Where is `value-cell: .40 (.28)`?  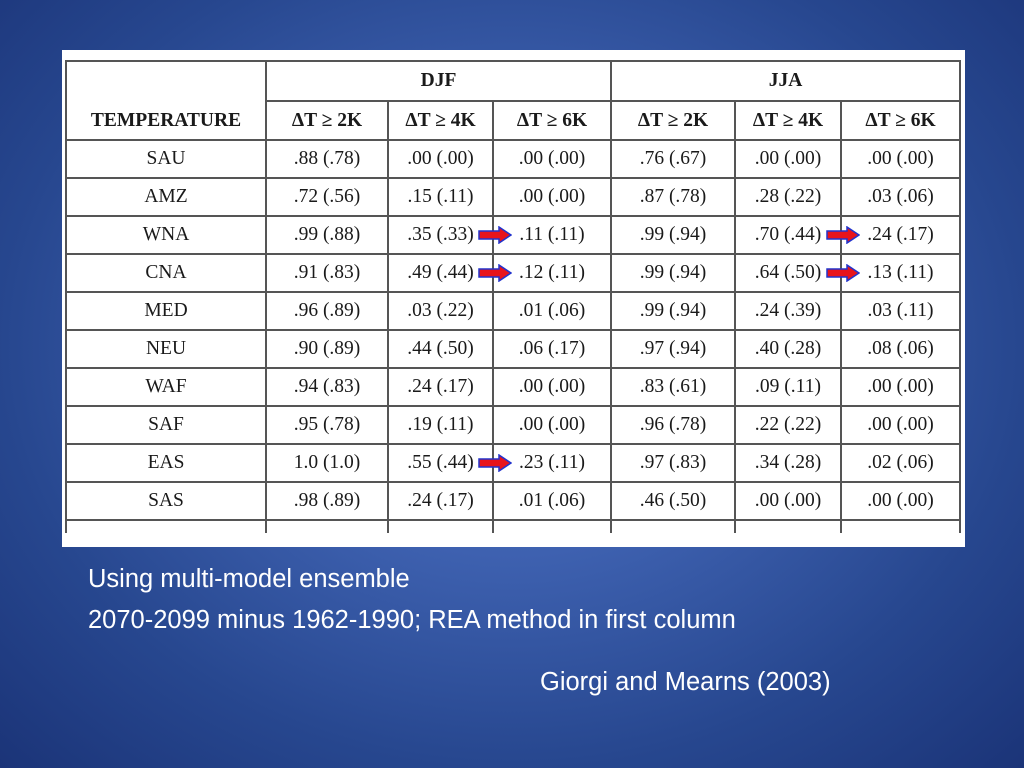 value-cell: .40 (.28) is located at coordinates (788, 349).